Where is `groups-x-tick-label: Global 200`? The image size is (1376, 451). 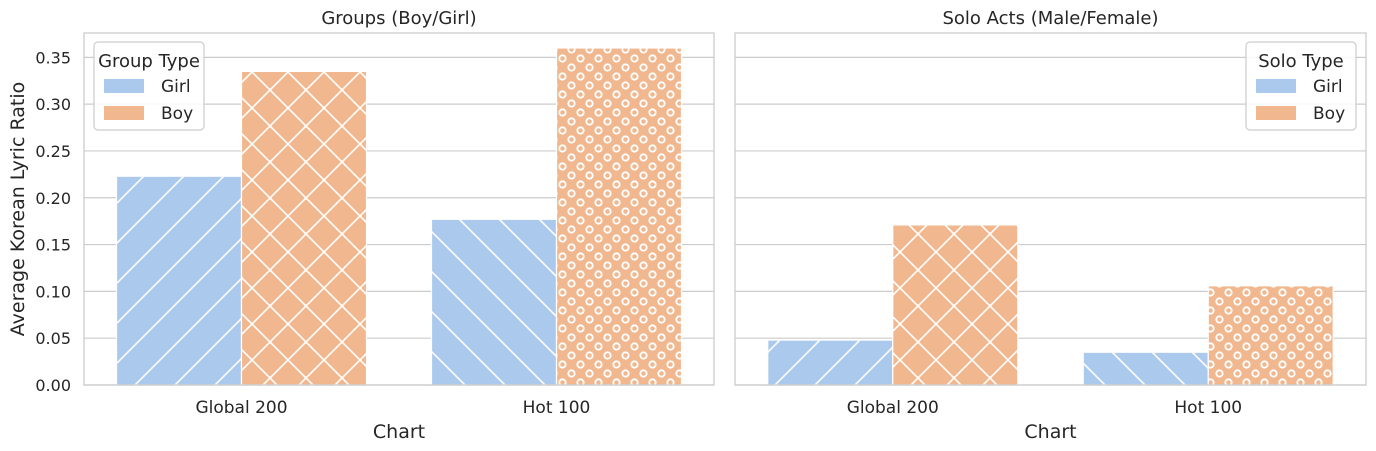
groups-x-tick-label: Global 200 is located at coordinates (241, 408).